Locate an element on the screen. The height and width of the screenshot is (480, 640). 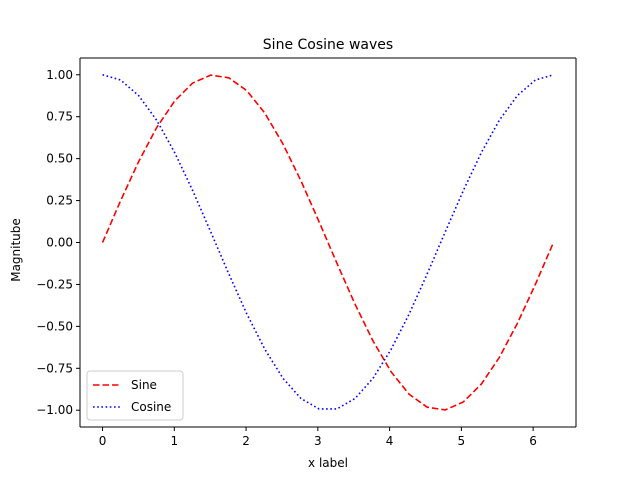
x-tick-label: 2 is located at coordinates (246, 441).